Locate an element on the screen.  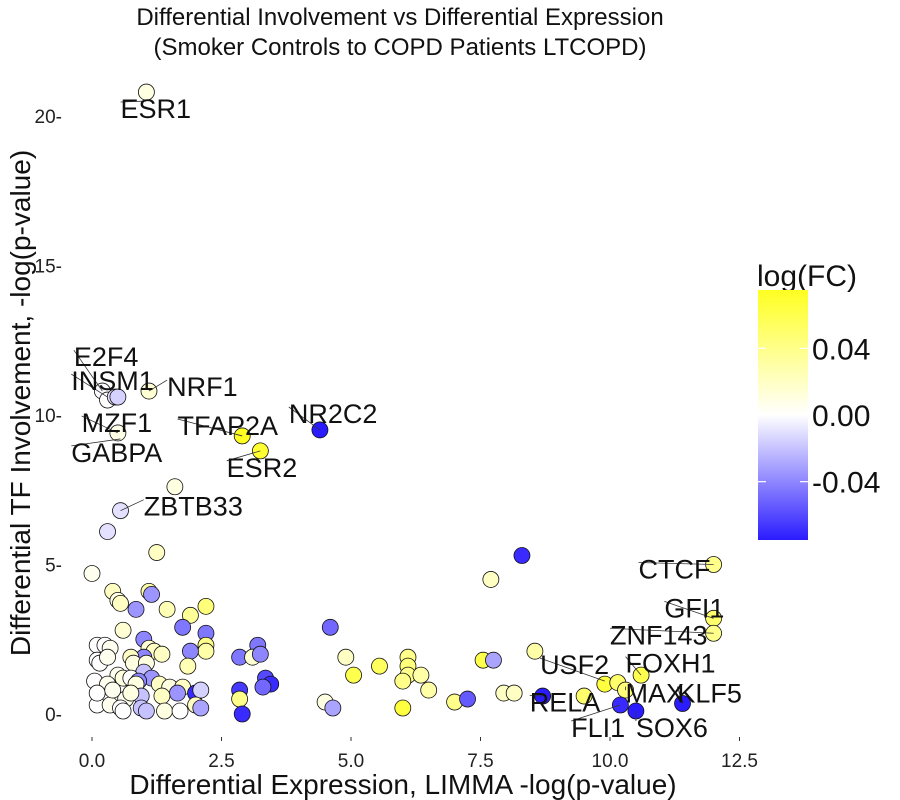
gene-label: ESR2 is located at coordinates (262, 468).